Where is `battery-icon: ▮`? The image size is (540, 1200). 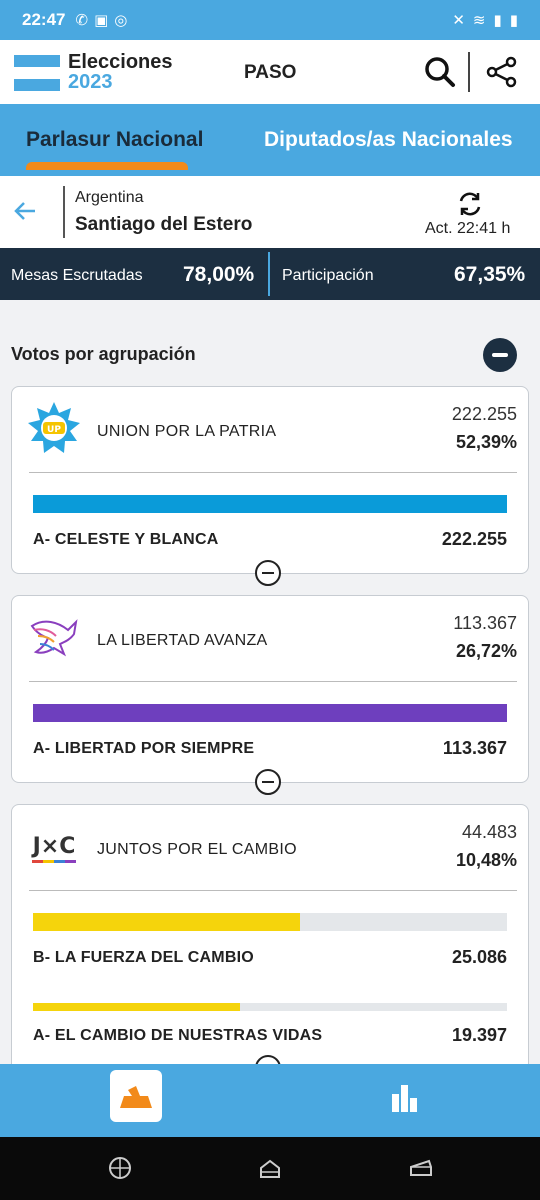
battery-icon: ▮ is located at coordinates (513, 20).